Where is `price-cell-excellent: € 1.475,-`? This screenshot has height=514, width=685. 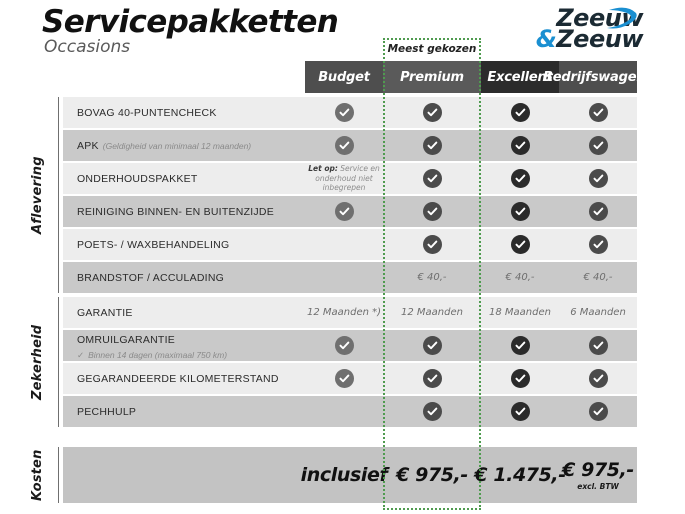 price-cell-excellent: € 1.475,- is located at coordinates (520, 475).